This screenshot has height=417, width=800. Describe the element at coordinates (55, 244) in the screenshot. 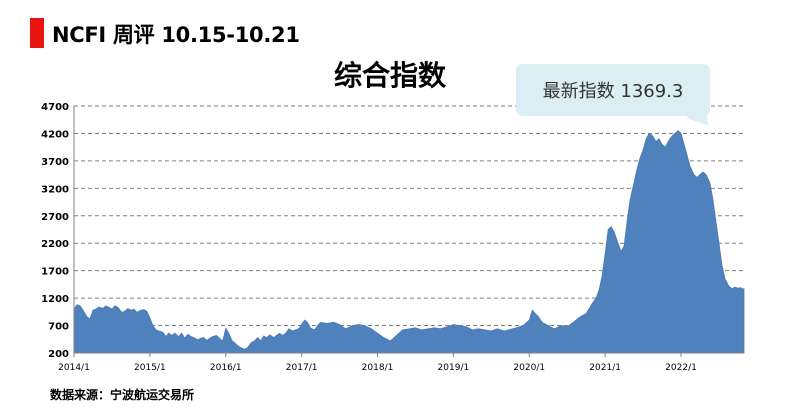

I see `y-tick-label: 2200` at that location.